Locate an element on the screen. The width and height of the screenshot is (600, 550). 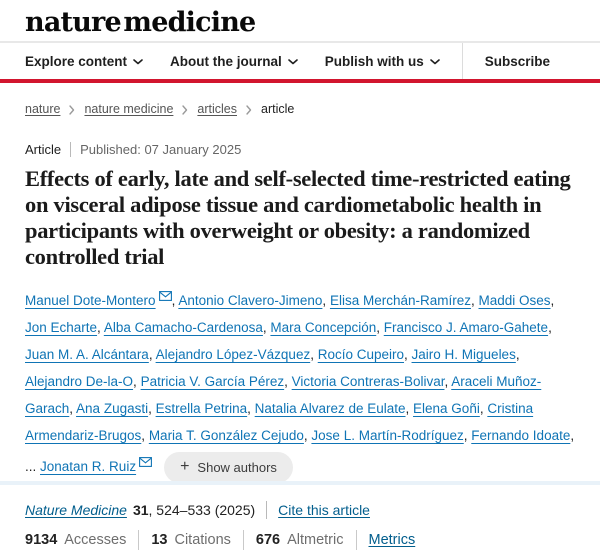
nav-item-publish-with-us: Publish with us is located at coordinates (382, 61).